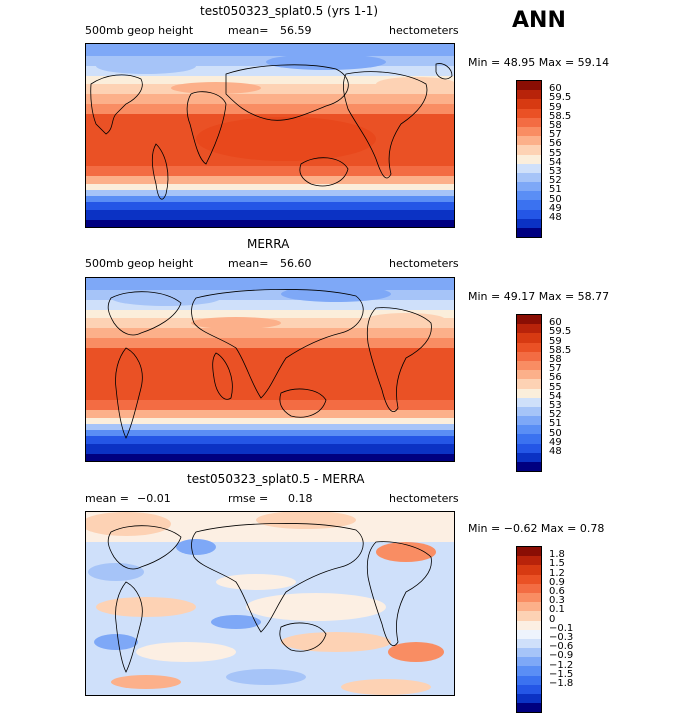 The height and width of the screenshot is (713, 700). What do you see at coordinates (555, 433) in the screenshot?
I see `colorbar-tick-label: 50` at bounding box center [555, 433].